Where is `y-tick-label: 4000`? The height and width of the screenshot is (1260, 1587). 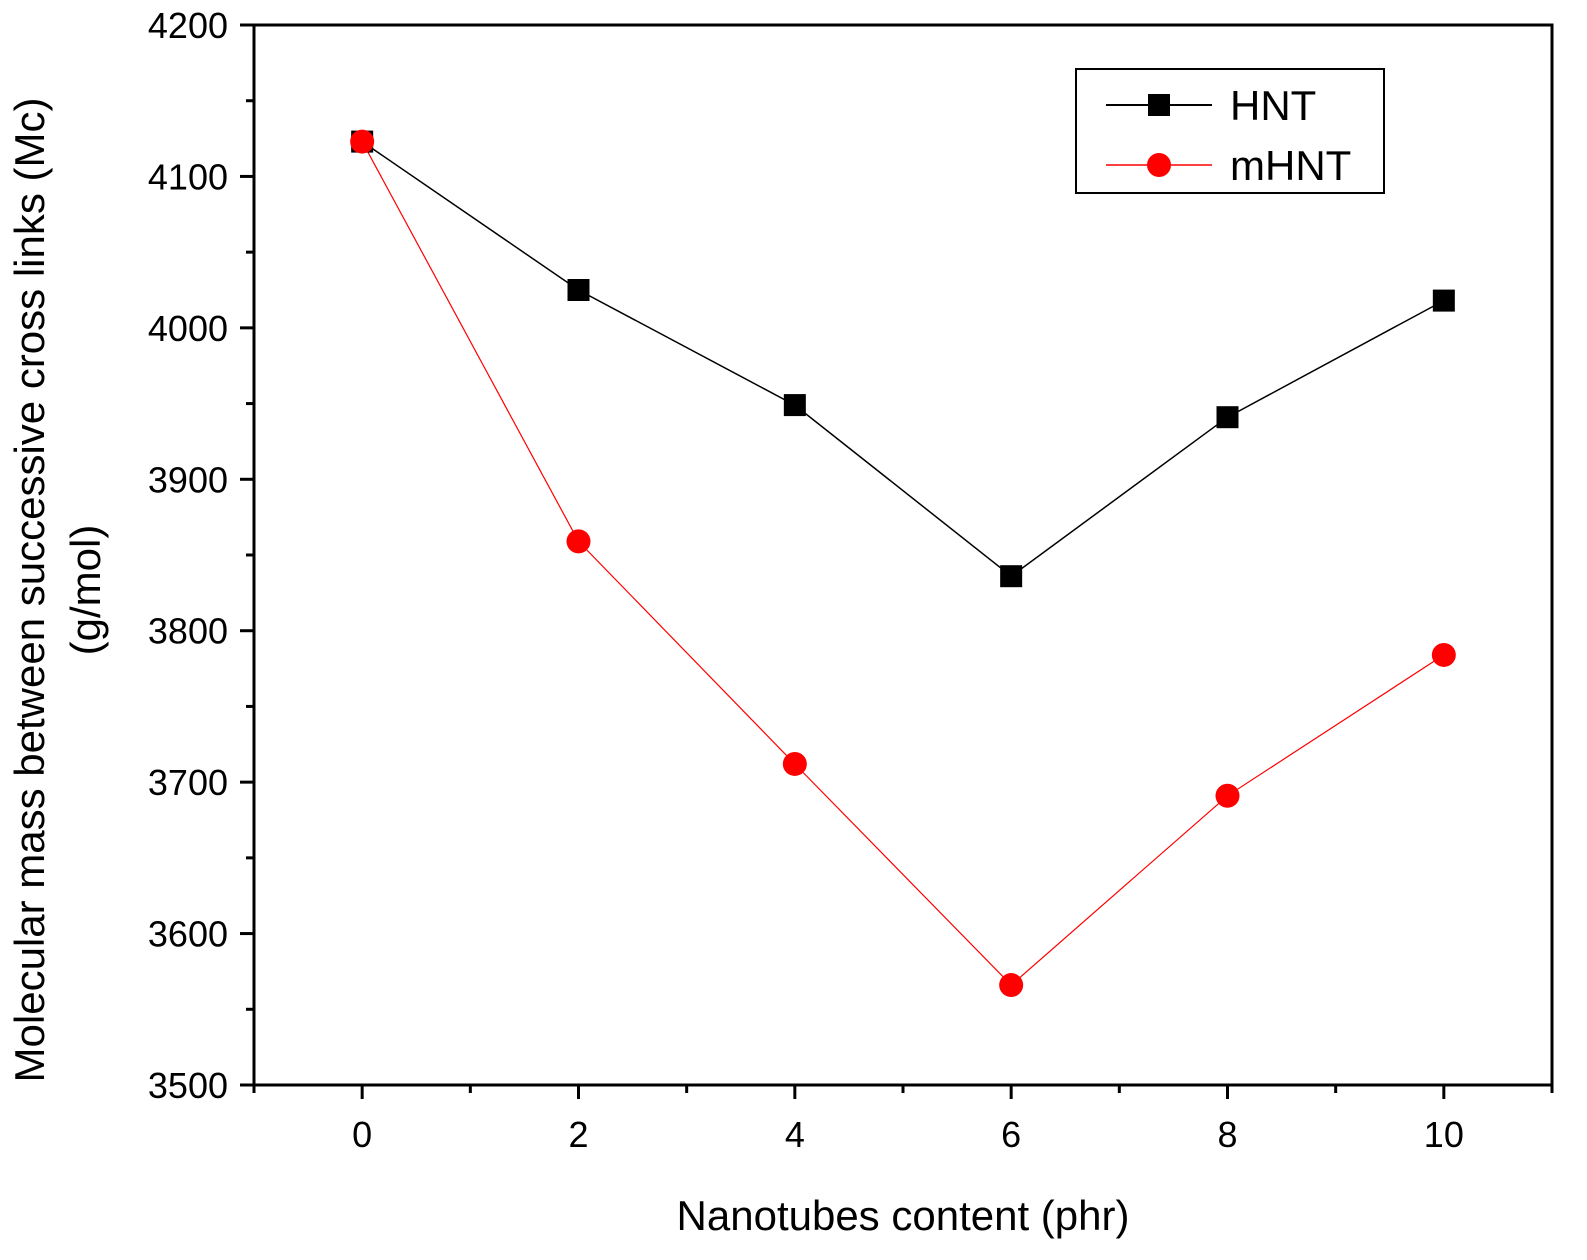 y-tick-label: 4000 is located at coordinates (188, 328).